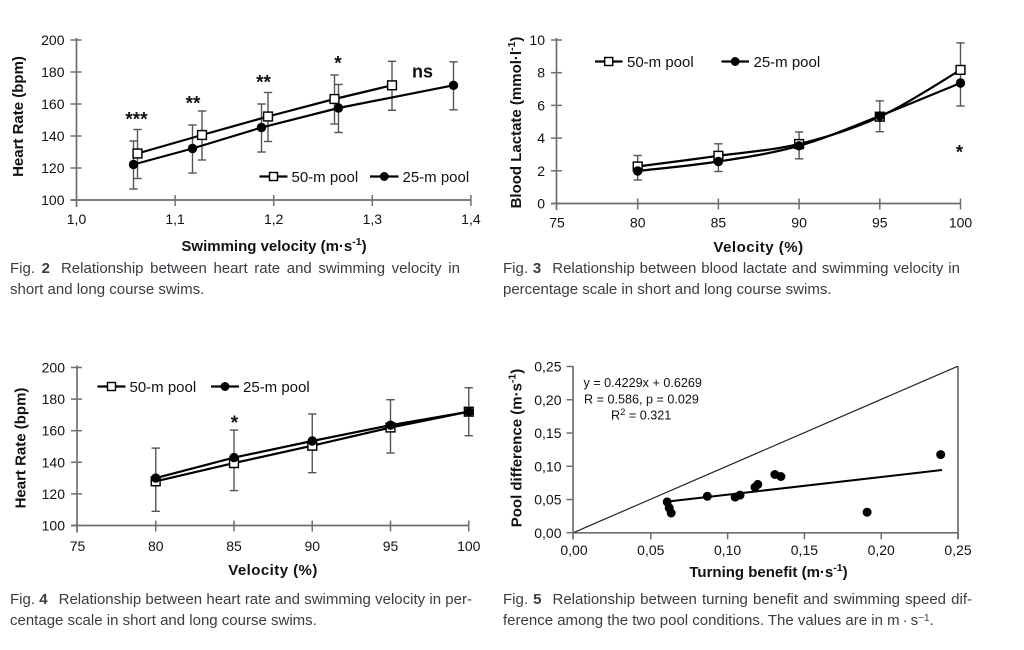  What do you see at coordinates (471, 219) in the screenshot?
I see `svg-text: 1,4` at bounding box center [471, 219].